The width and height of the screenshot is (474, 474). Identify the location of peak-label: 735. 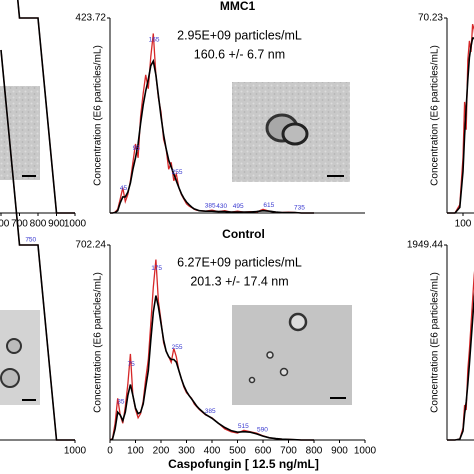
(299, 207).